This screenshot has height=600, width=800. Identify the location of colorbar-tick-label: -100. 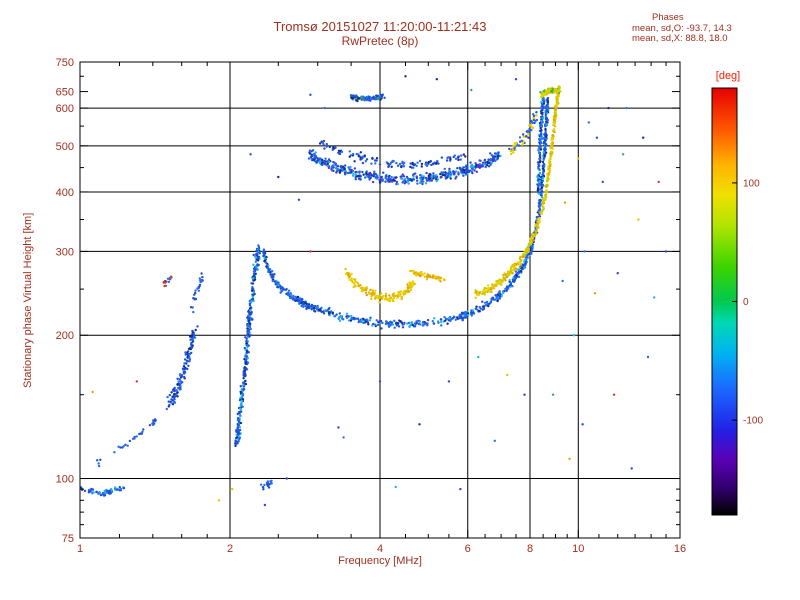
(753, 421).